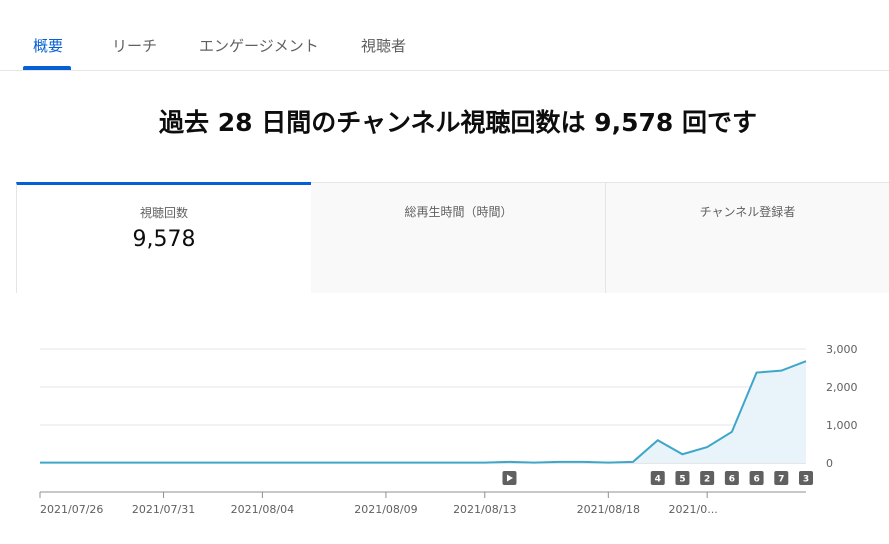 The width and height of the screenshot is (889, 544). Describe the element at coordinates (384, 46) in the screenshot. I see `tab-audience: 視聴者` at that location.